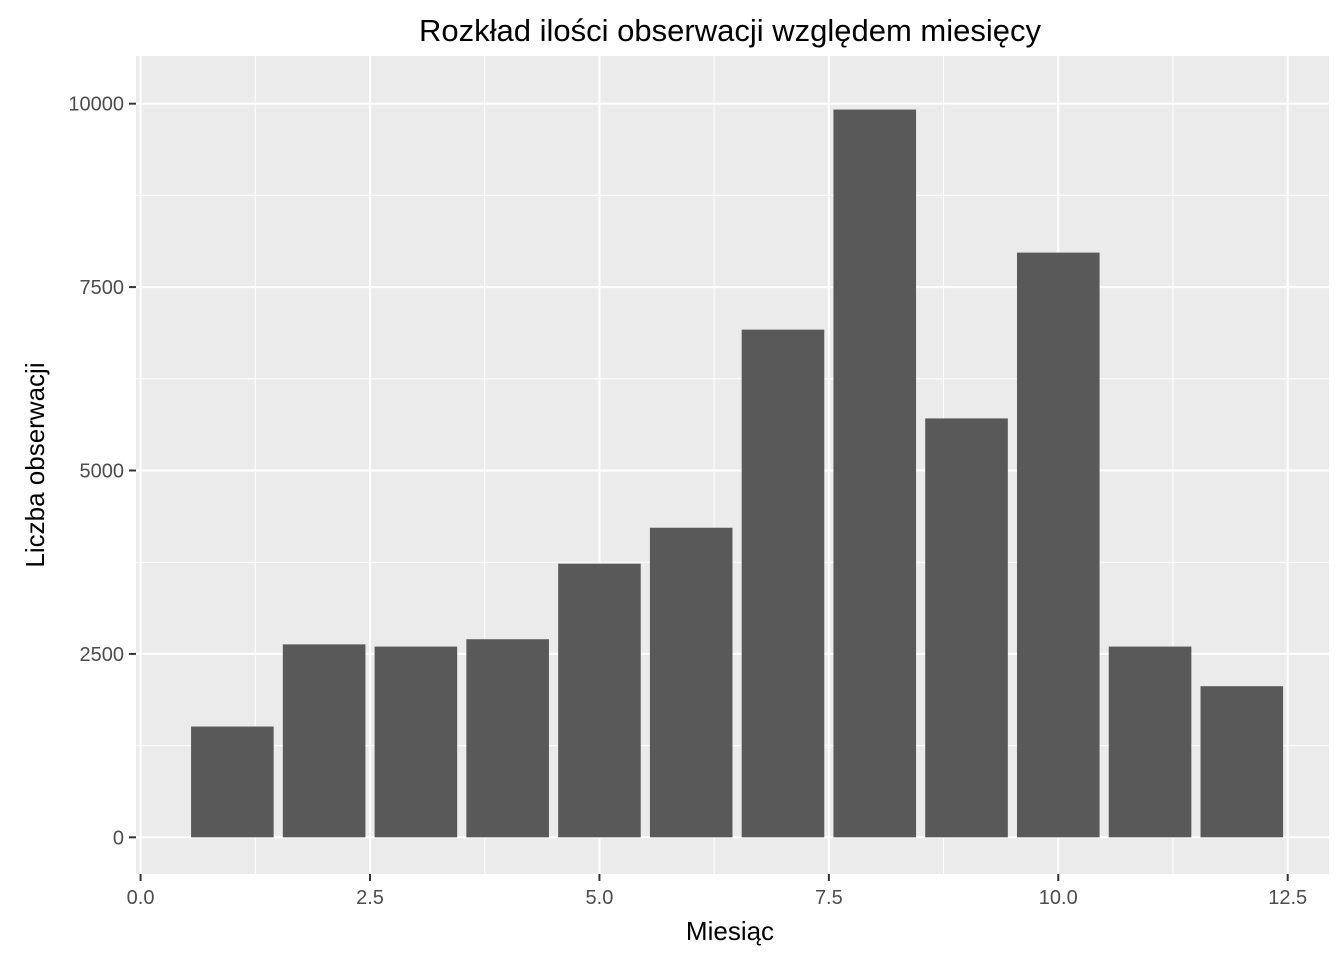 The height and width of the screenshot is (960, 1344). What do you see at coordinates (717, 891) in the screenshot?
I see `x-axis: 0.0 2.5 5.0 7.5 10.0 12.5` at bounding box center [717, 891].